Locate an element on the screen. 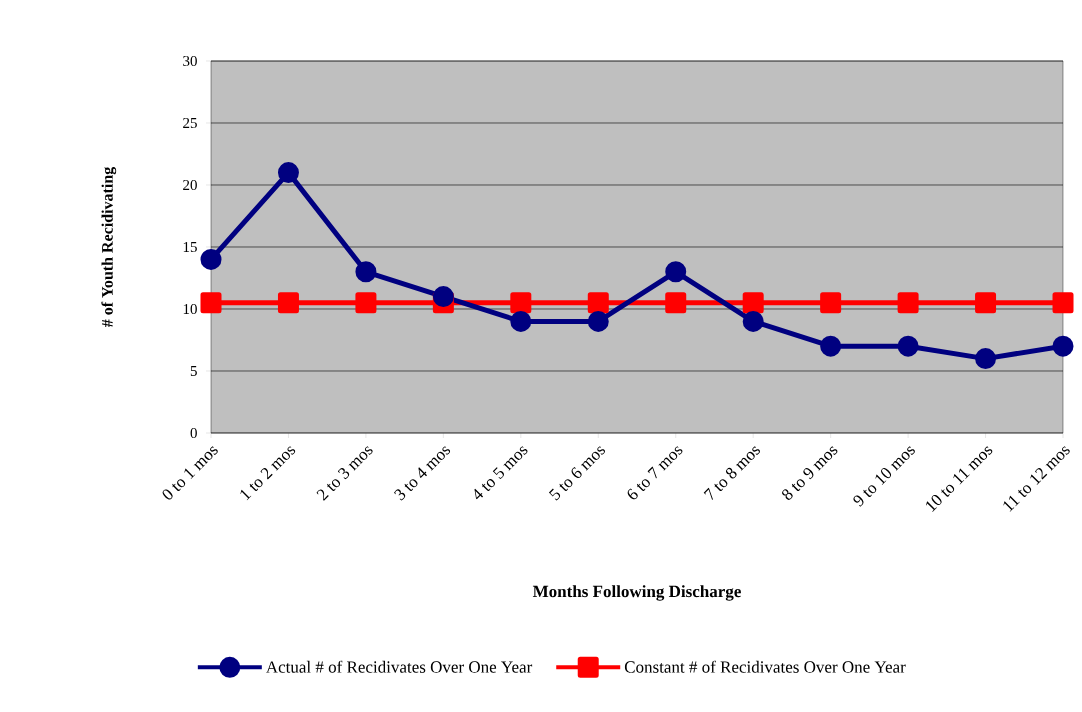  legend-label: Constant # of Recidivates Over One Year is located at coordinates (765, 666).